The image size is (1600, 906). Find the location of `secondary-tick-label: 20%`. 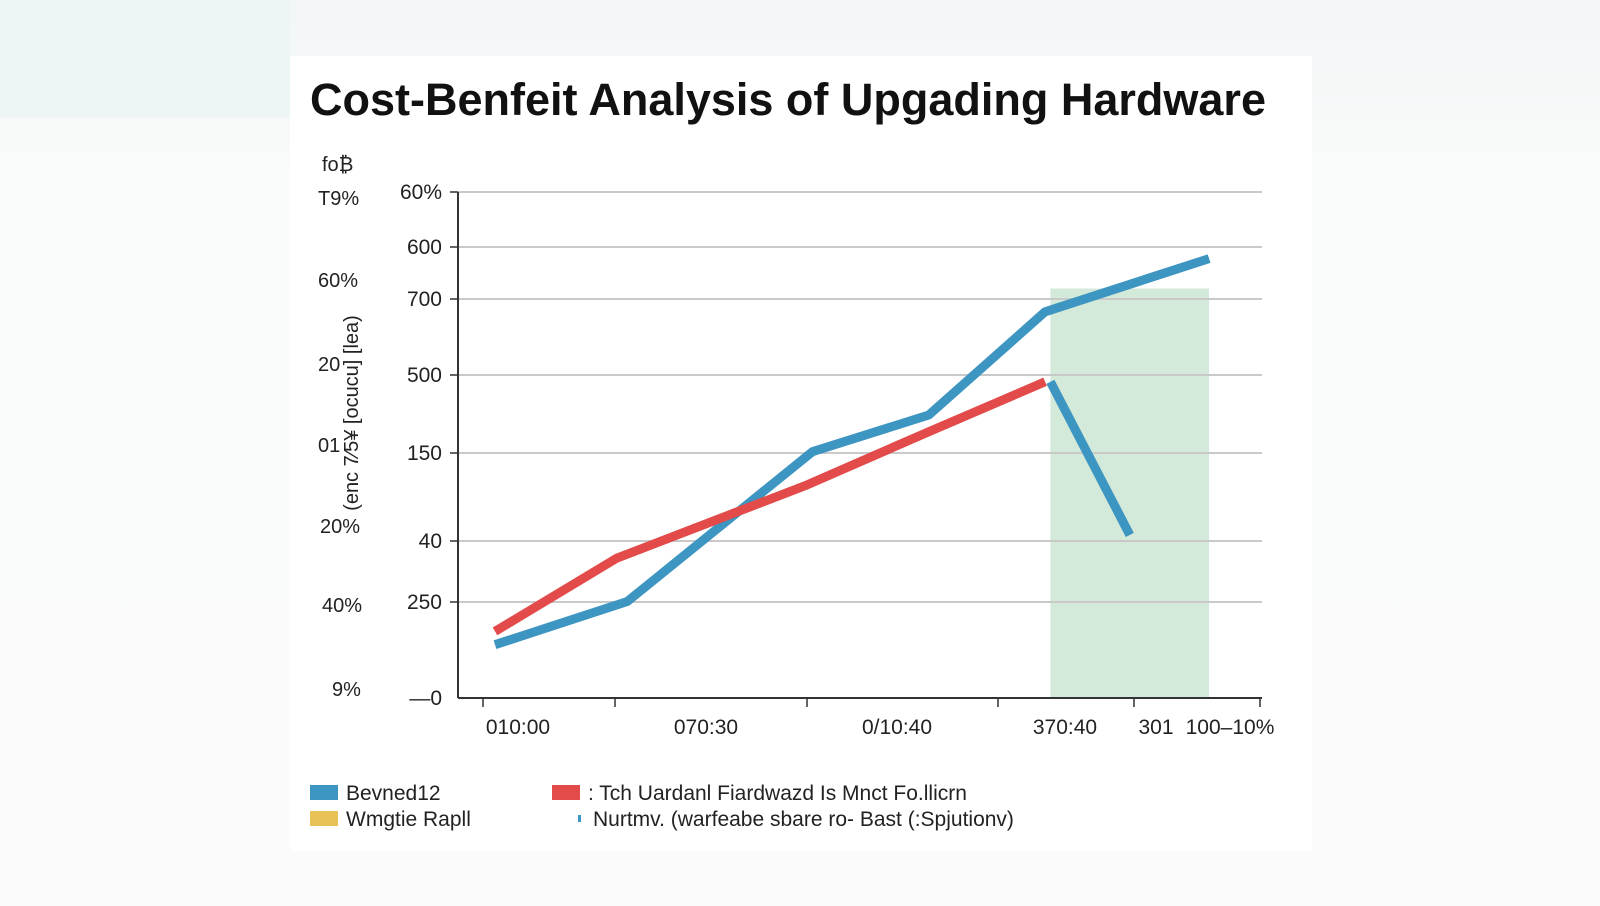

secondary-tick-label: 20% is located at coordinates (340, 527).